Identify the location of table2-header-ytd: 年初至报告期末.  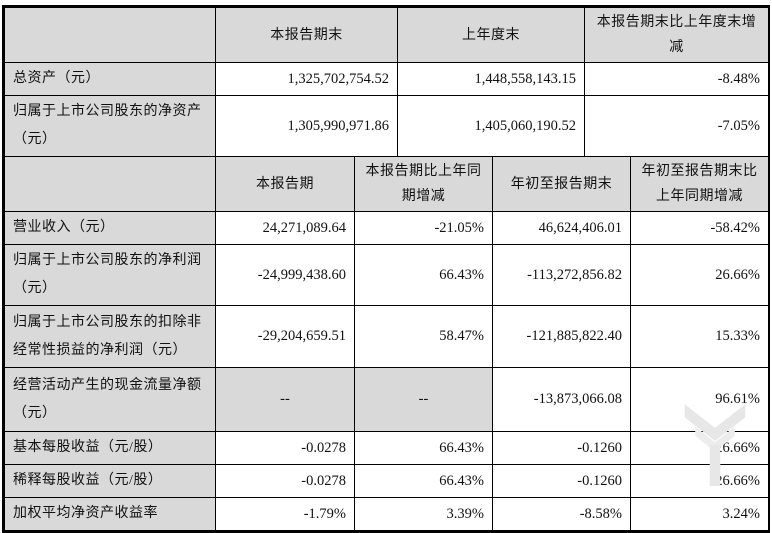
(561, 184).